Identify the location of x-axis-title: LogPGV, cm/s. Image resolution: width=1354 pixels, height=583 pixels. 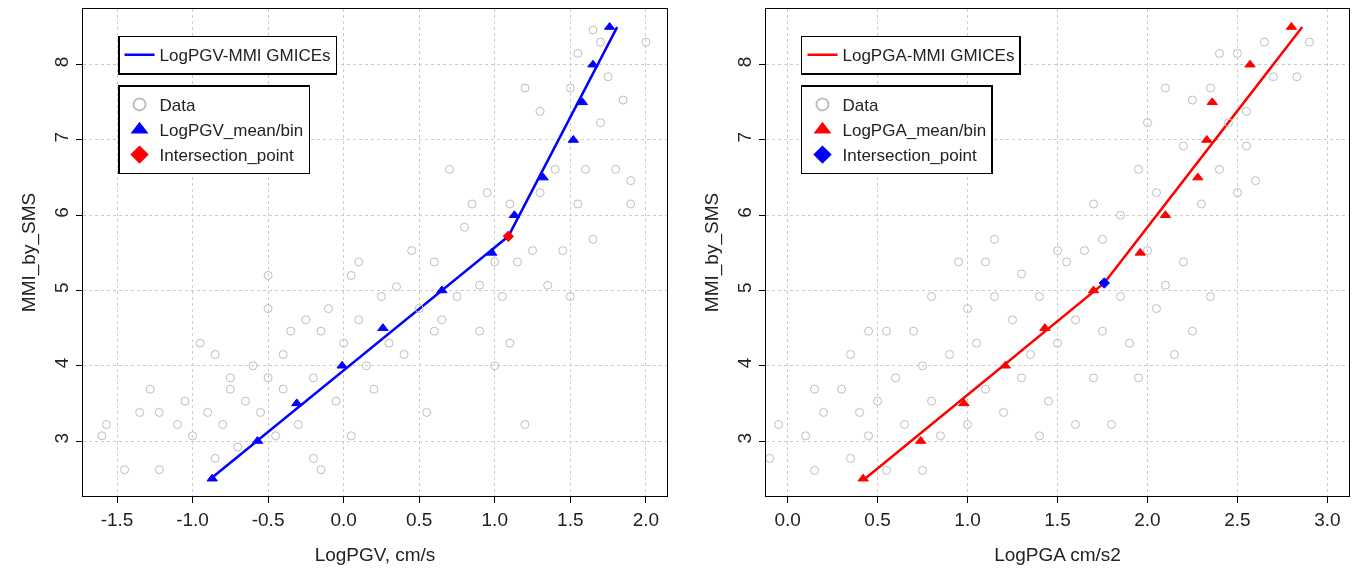
(375, 554).